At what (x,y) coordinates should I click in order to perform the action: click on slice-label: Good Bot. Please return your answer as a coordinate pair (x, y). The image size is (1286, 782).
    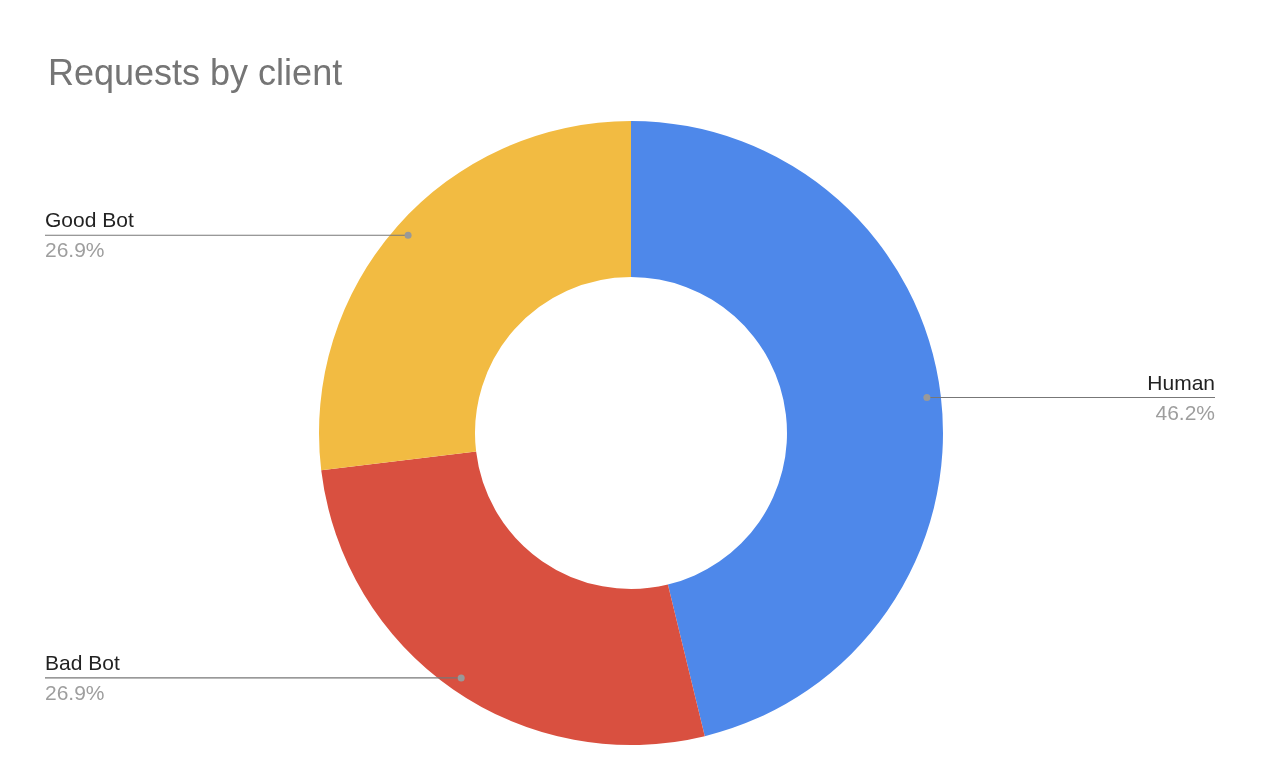
    Looking at the image, I should click on (89, 220).